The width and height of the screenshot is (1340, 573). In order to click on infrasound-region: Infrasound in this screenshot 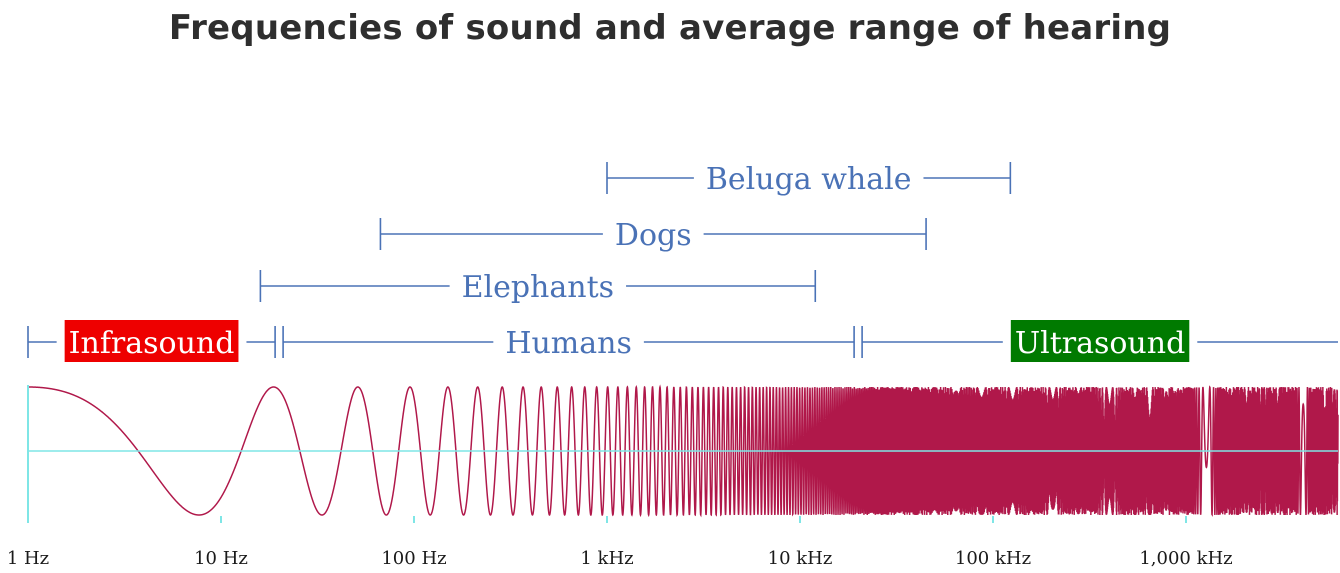, I will do `click(151, 341)`.